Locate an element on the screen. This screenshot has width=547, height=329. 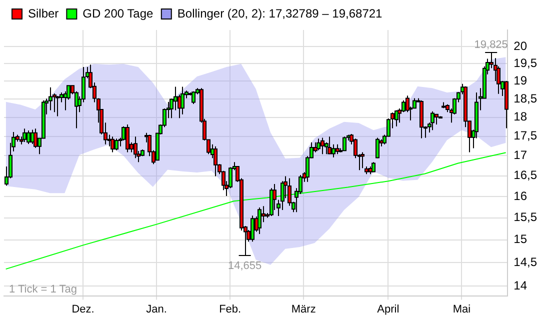
y-tick-label: 19 is located at coordinates (521, 80).